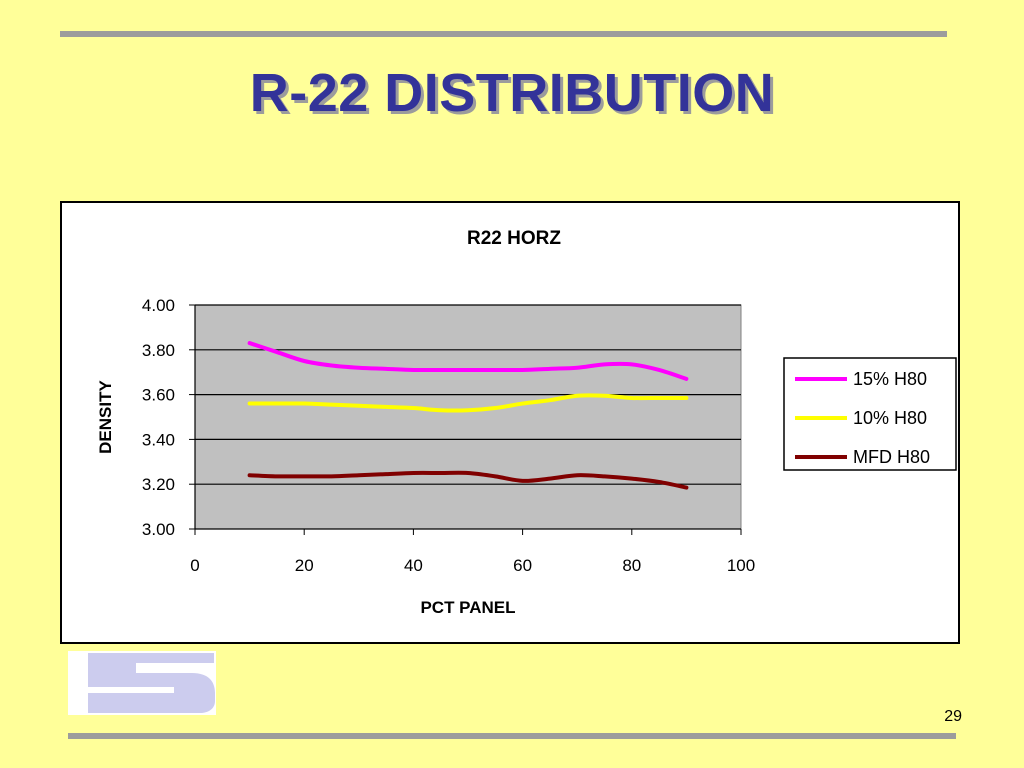  Describe the element at coordinates (413, 565) in the screenshot. I see `x-tick-label: 40` at that location.